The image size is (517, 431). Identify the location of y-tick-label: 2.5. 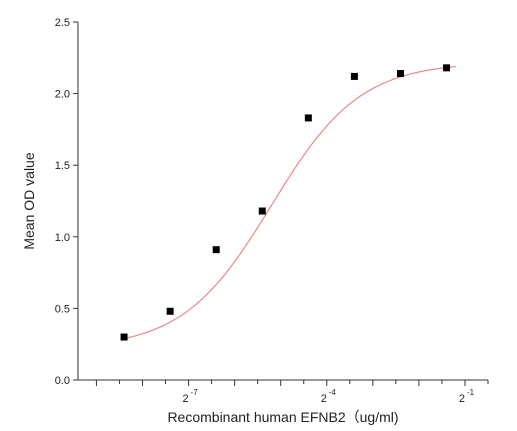
(62, 23).